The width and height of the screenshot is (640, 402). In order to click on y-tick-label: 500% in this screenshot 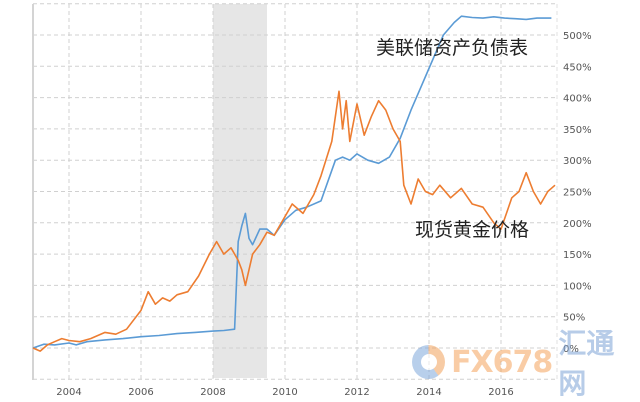, I will do `click(577, 36)`.